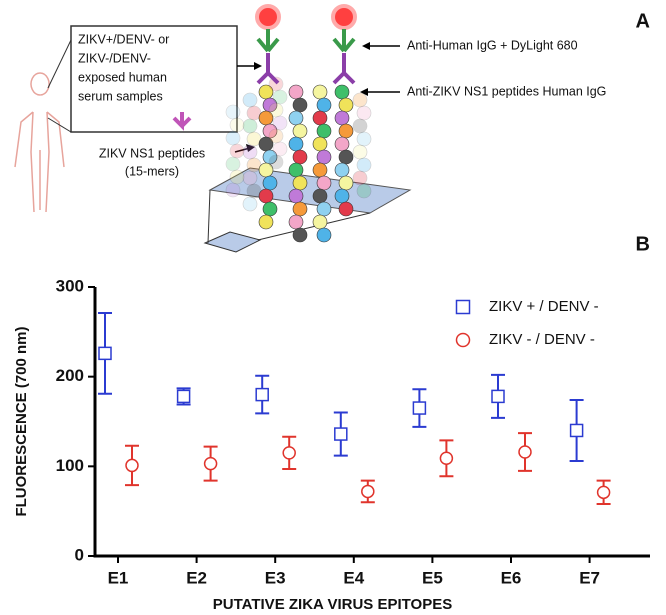 This screenshot has width=666, height=615. What do you see at coordinates (544, 306) in the screenshot?
I see `legend-label: ZIKV + / DENV -` at bounding box center [544, 306].